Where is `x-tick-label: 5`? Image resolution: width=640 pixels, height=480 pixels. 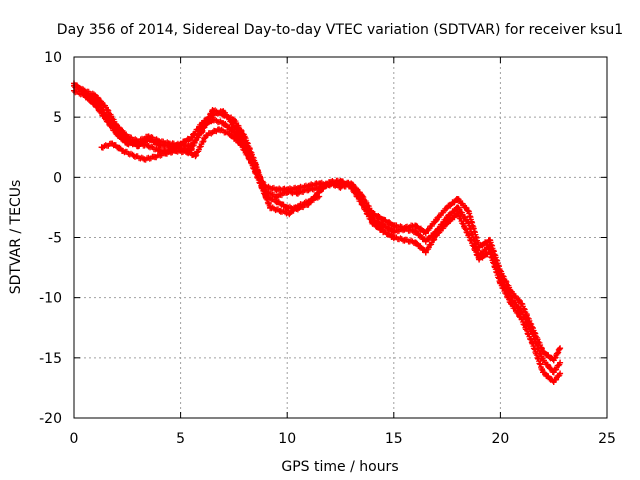 x-tick-label: 5 is located at coordinates (180, 439).